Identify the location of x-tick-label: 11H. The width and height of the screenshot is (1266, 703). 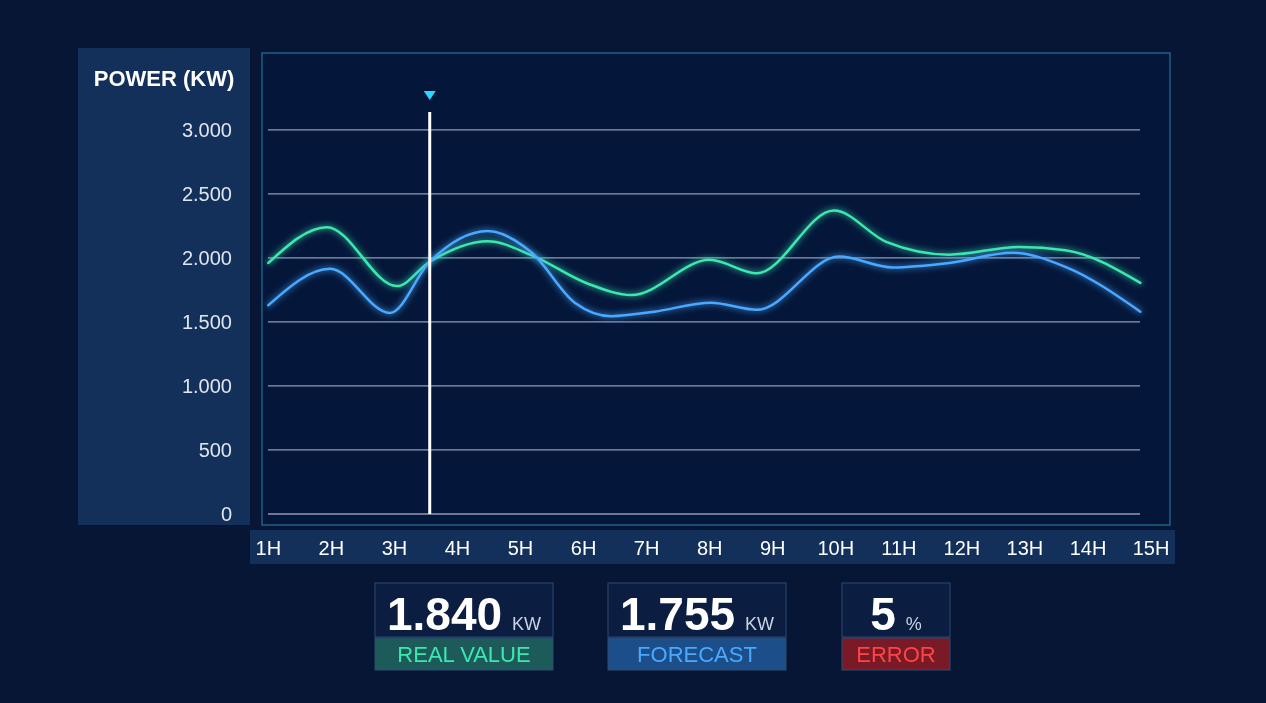
(899, 548).